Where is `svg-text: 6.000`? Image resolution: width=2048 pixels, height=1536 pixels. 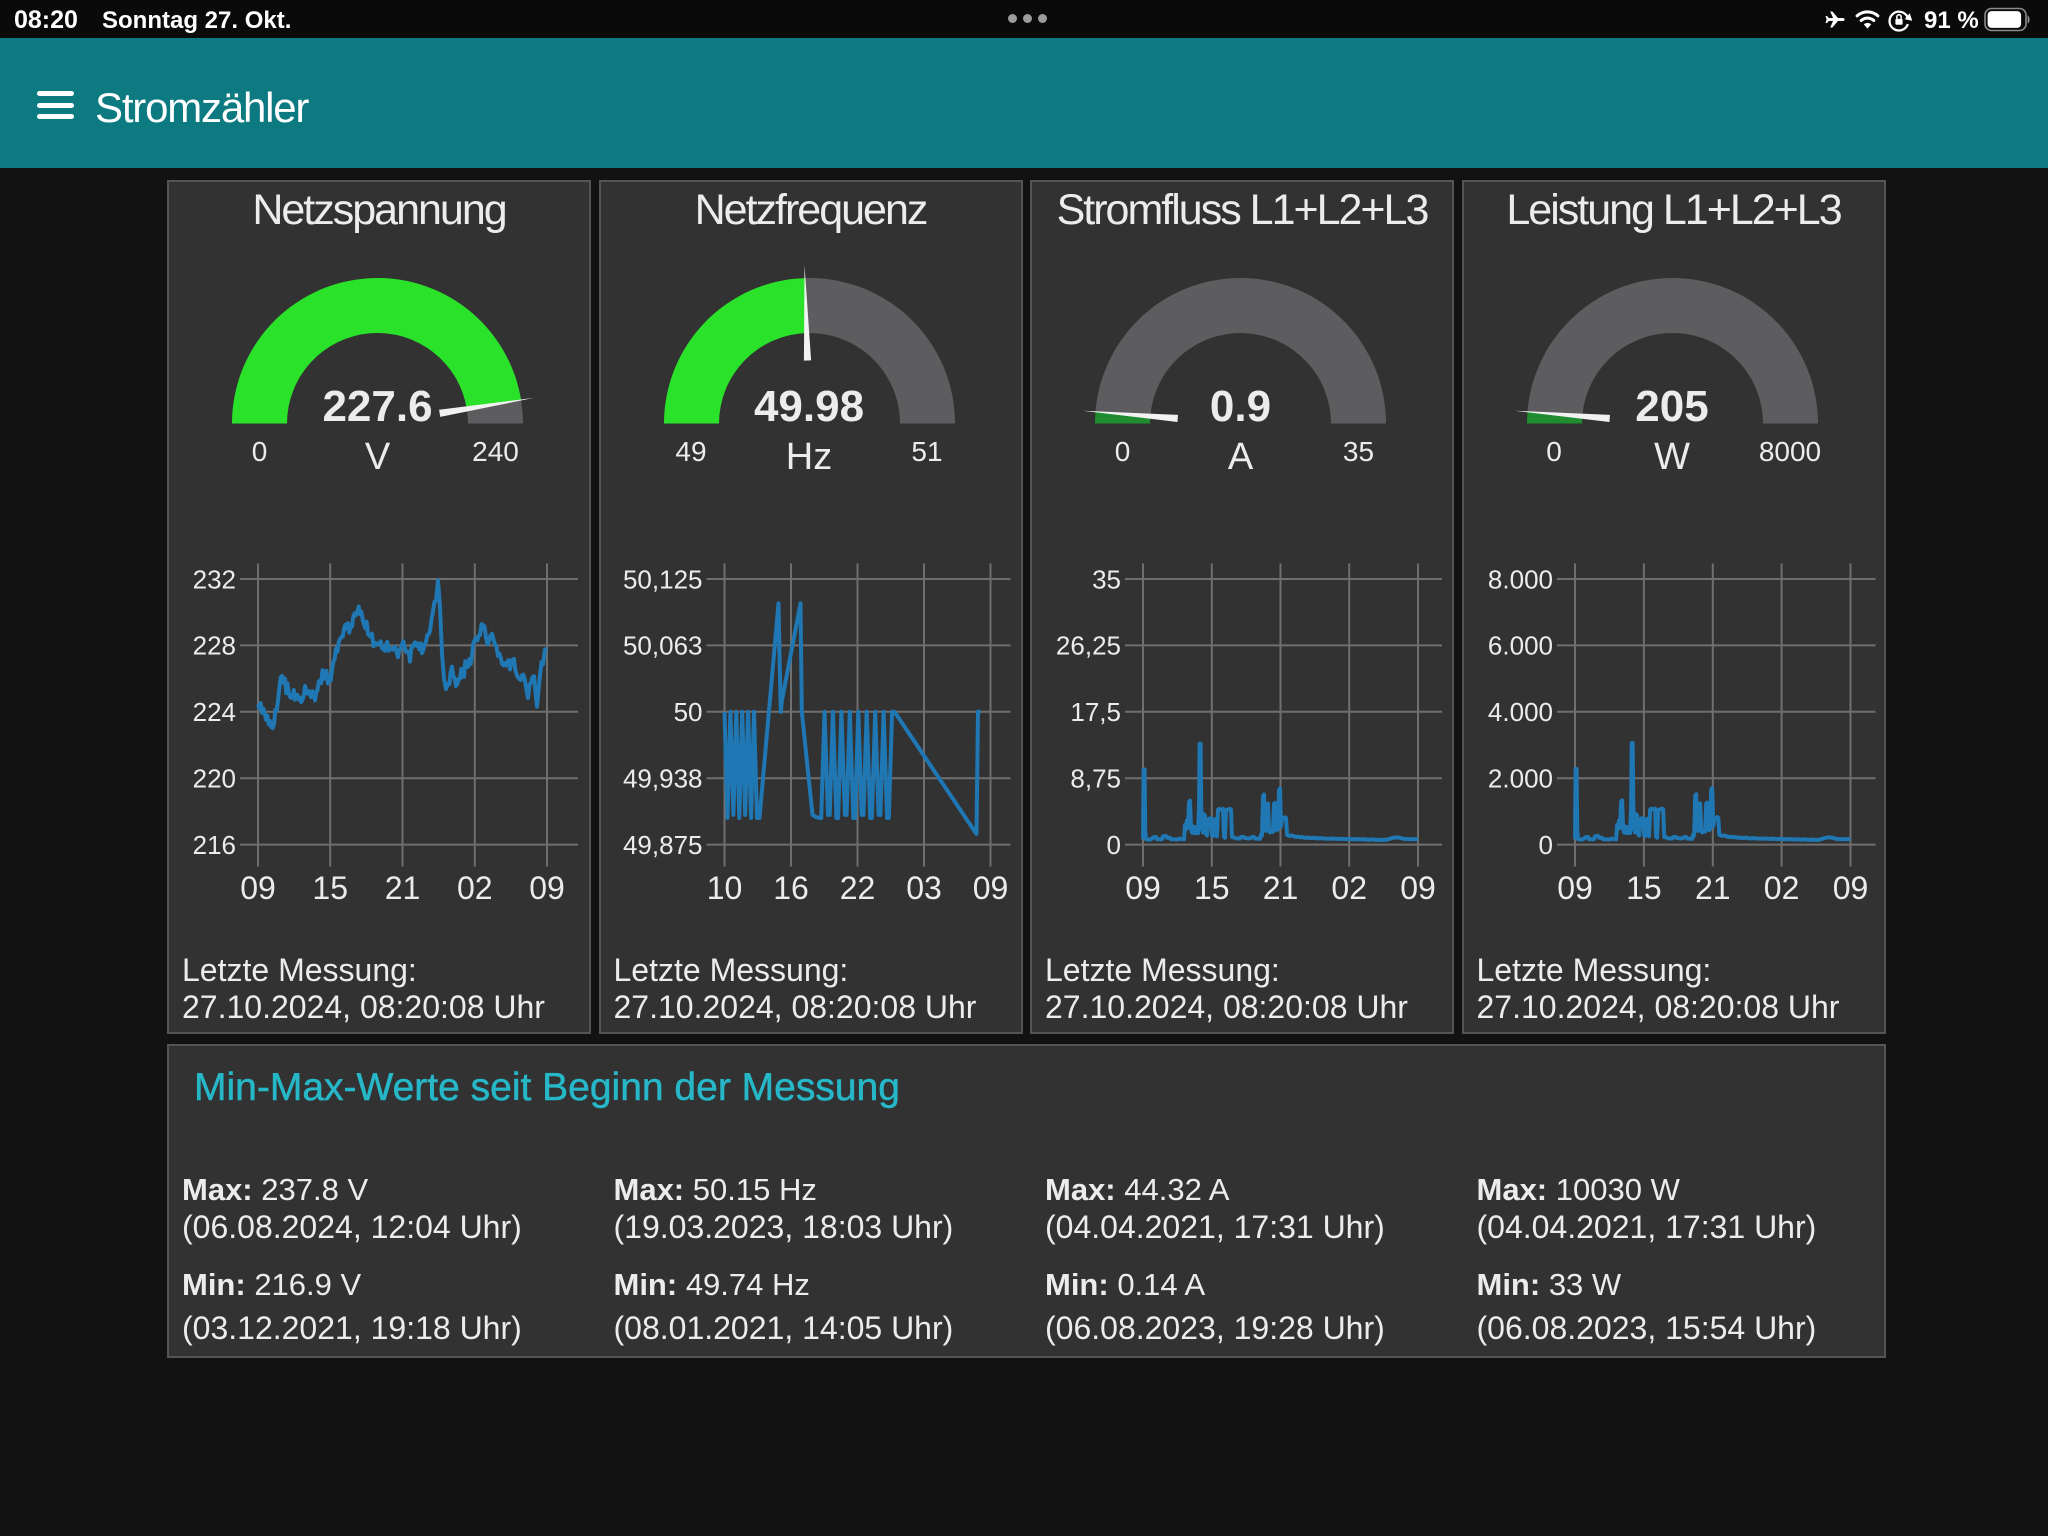
svg-text: 6.000 is located at coordinates (1519, 646).